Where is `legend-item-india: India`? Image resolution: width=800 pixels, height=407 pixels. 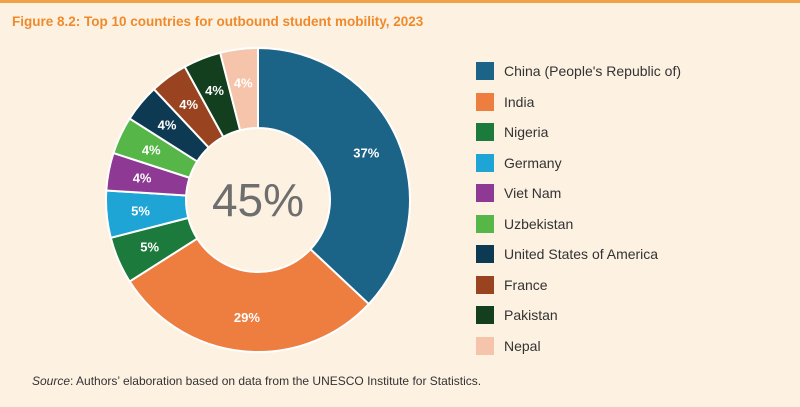
legend-item-india: India is located at coordinates (578, 102).